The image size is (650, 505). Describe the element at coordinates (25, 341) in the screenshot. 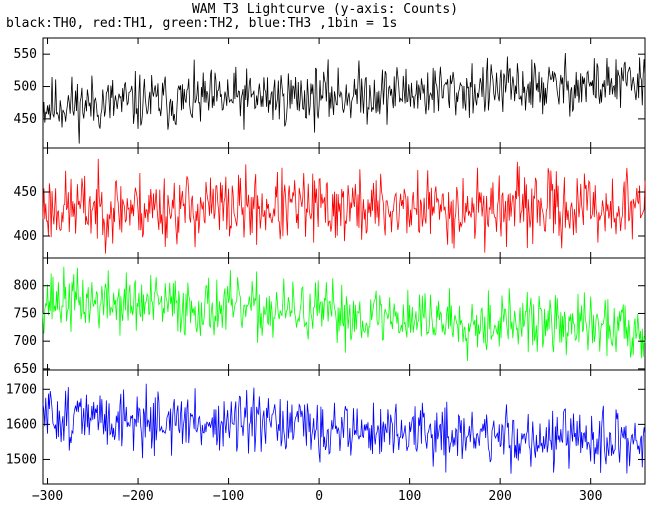

I see `y-tick-label: 700` at that location.